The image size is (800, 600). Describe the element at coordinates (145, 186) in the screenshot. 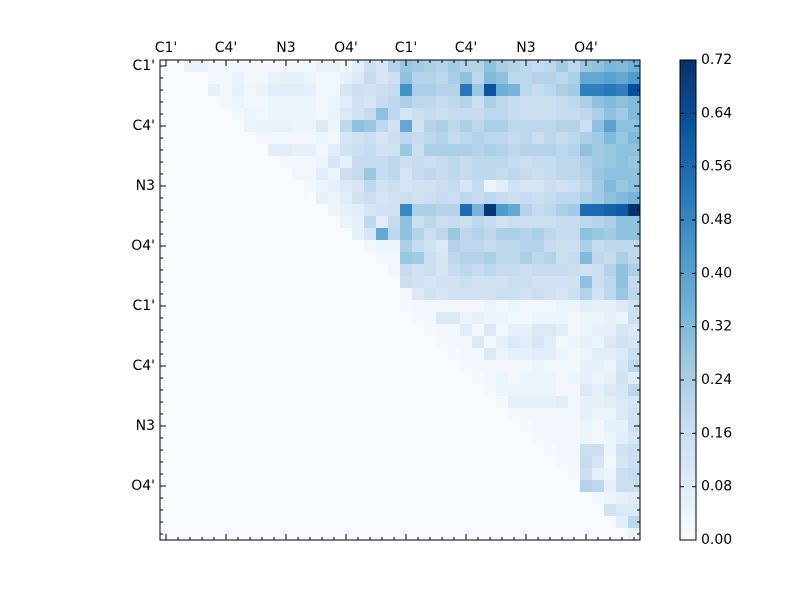

I see `y-tick-label: N3` at that location.